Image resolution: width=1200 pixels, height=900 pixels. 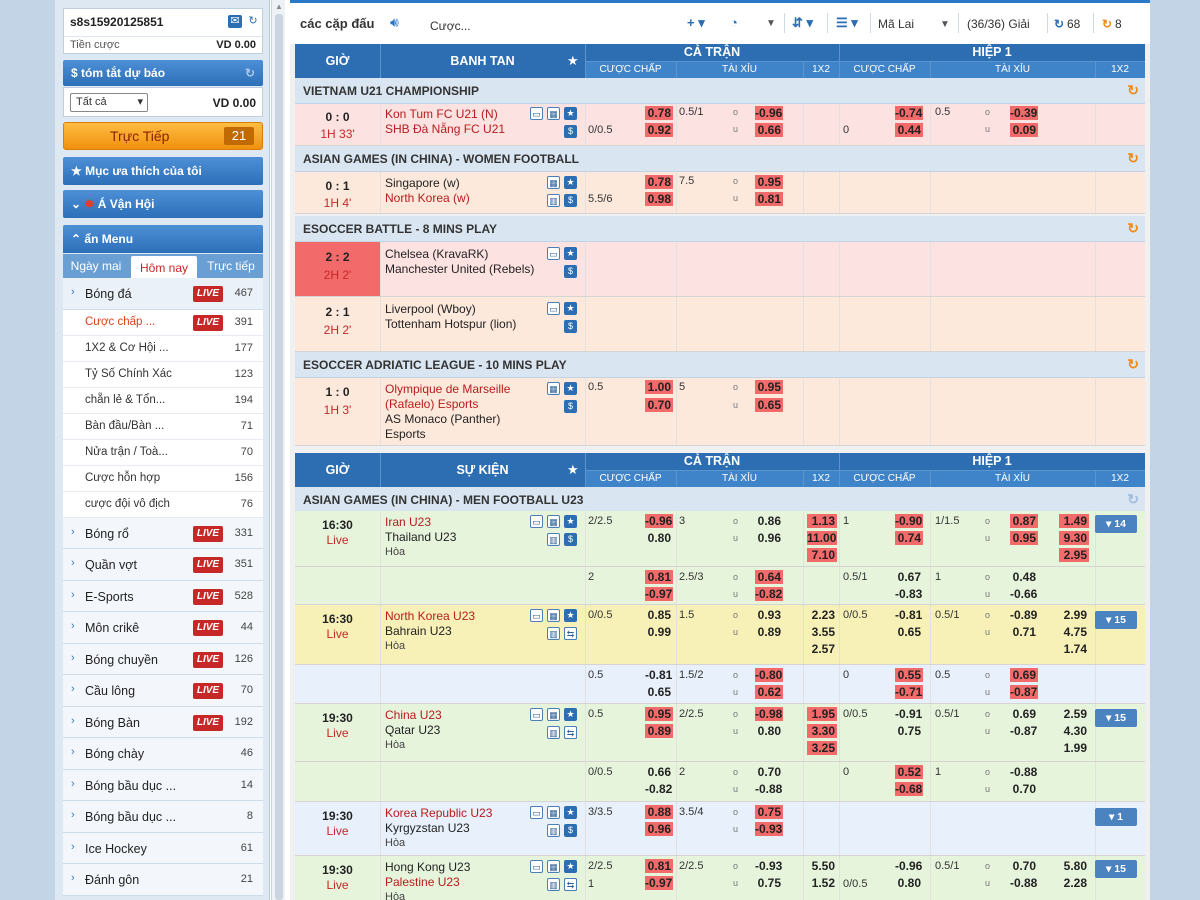 I want to click on odds-value: 0.74, so click(x=909, y=538).